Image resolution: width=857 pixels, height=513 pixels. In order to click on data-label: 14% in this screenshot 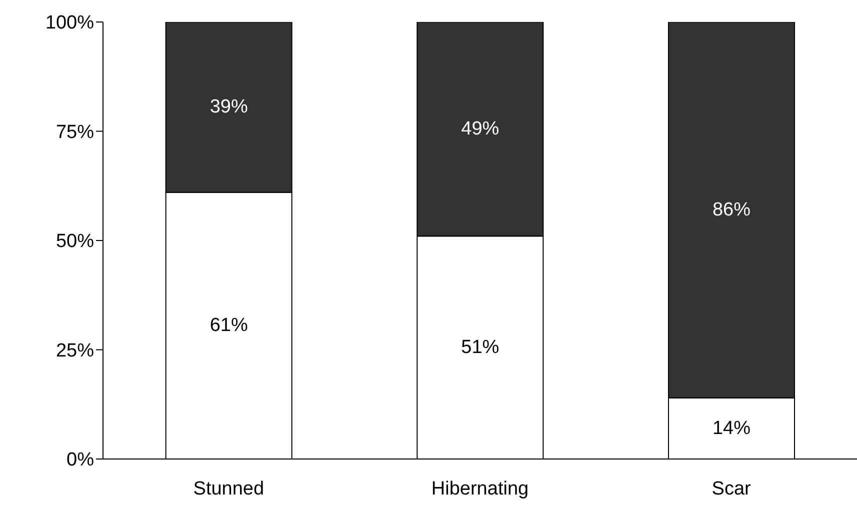, I will do `click(731, 428)`.